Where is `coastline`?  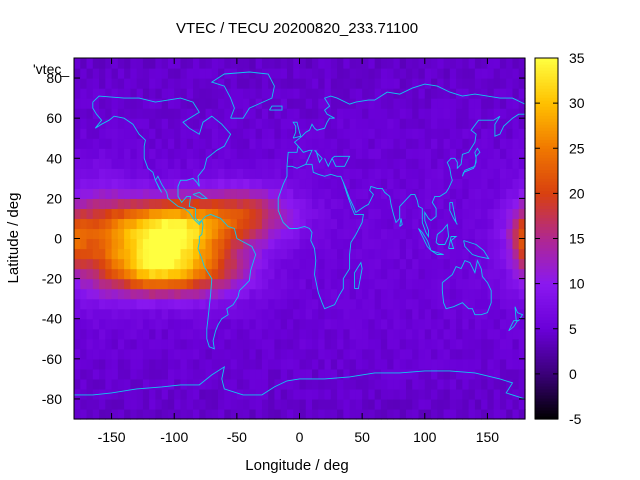 coastline is located at coordinates (276, 108).